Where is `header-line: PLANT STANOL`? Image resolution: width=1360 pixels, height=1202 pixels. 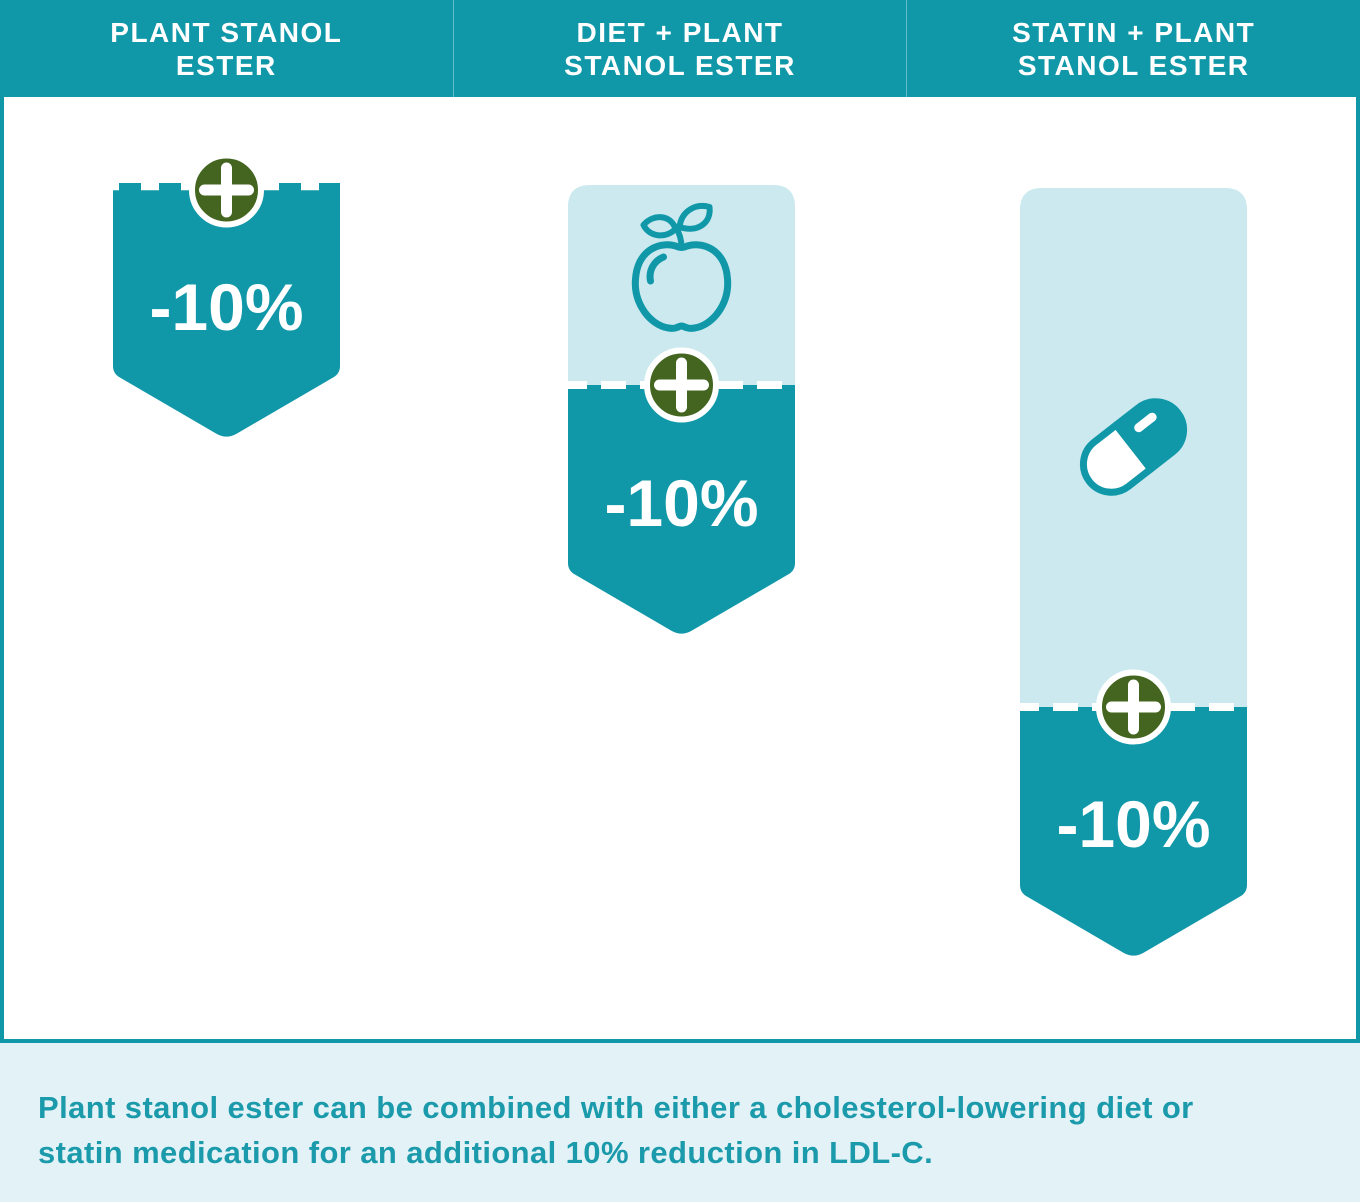 header-line: PLANT STANOL is located at coordinates (226, 32).